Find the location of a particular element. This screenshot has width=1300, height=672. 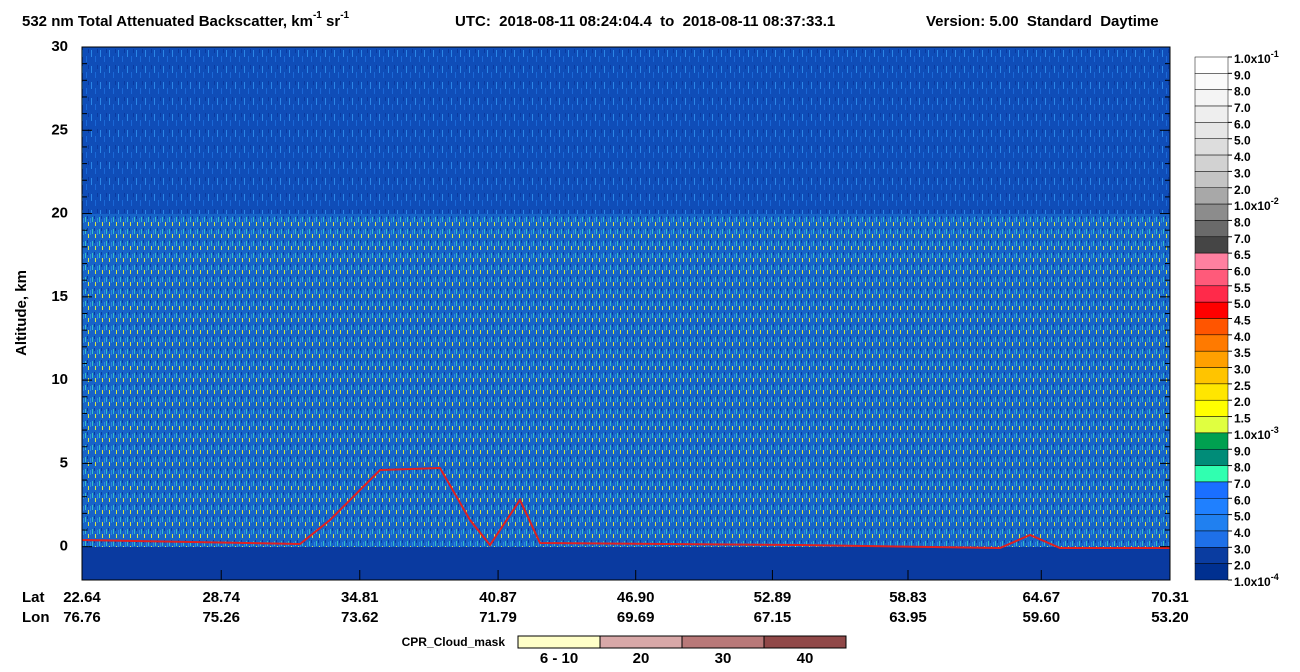

colorbar-label: 1.5 is located at coordinates (1242, 419).